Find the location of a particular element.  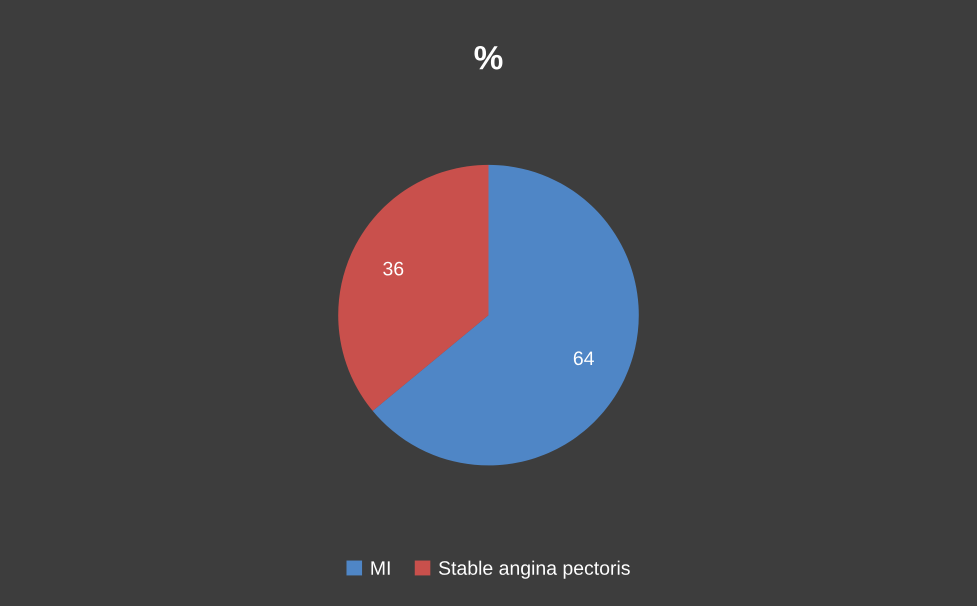

legend-label: Stable angina pectoris is located at coordinates (534, 569).